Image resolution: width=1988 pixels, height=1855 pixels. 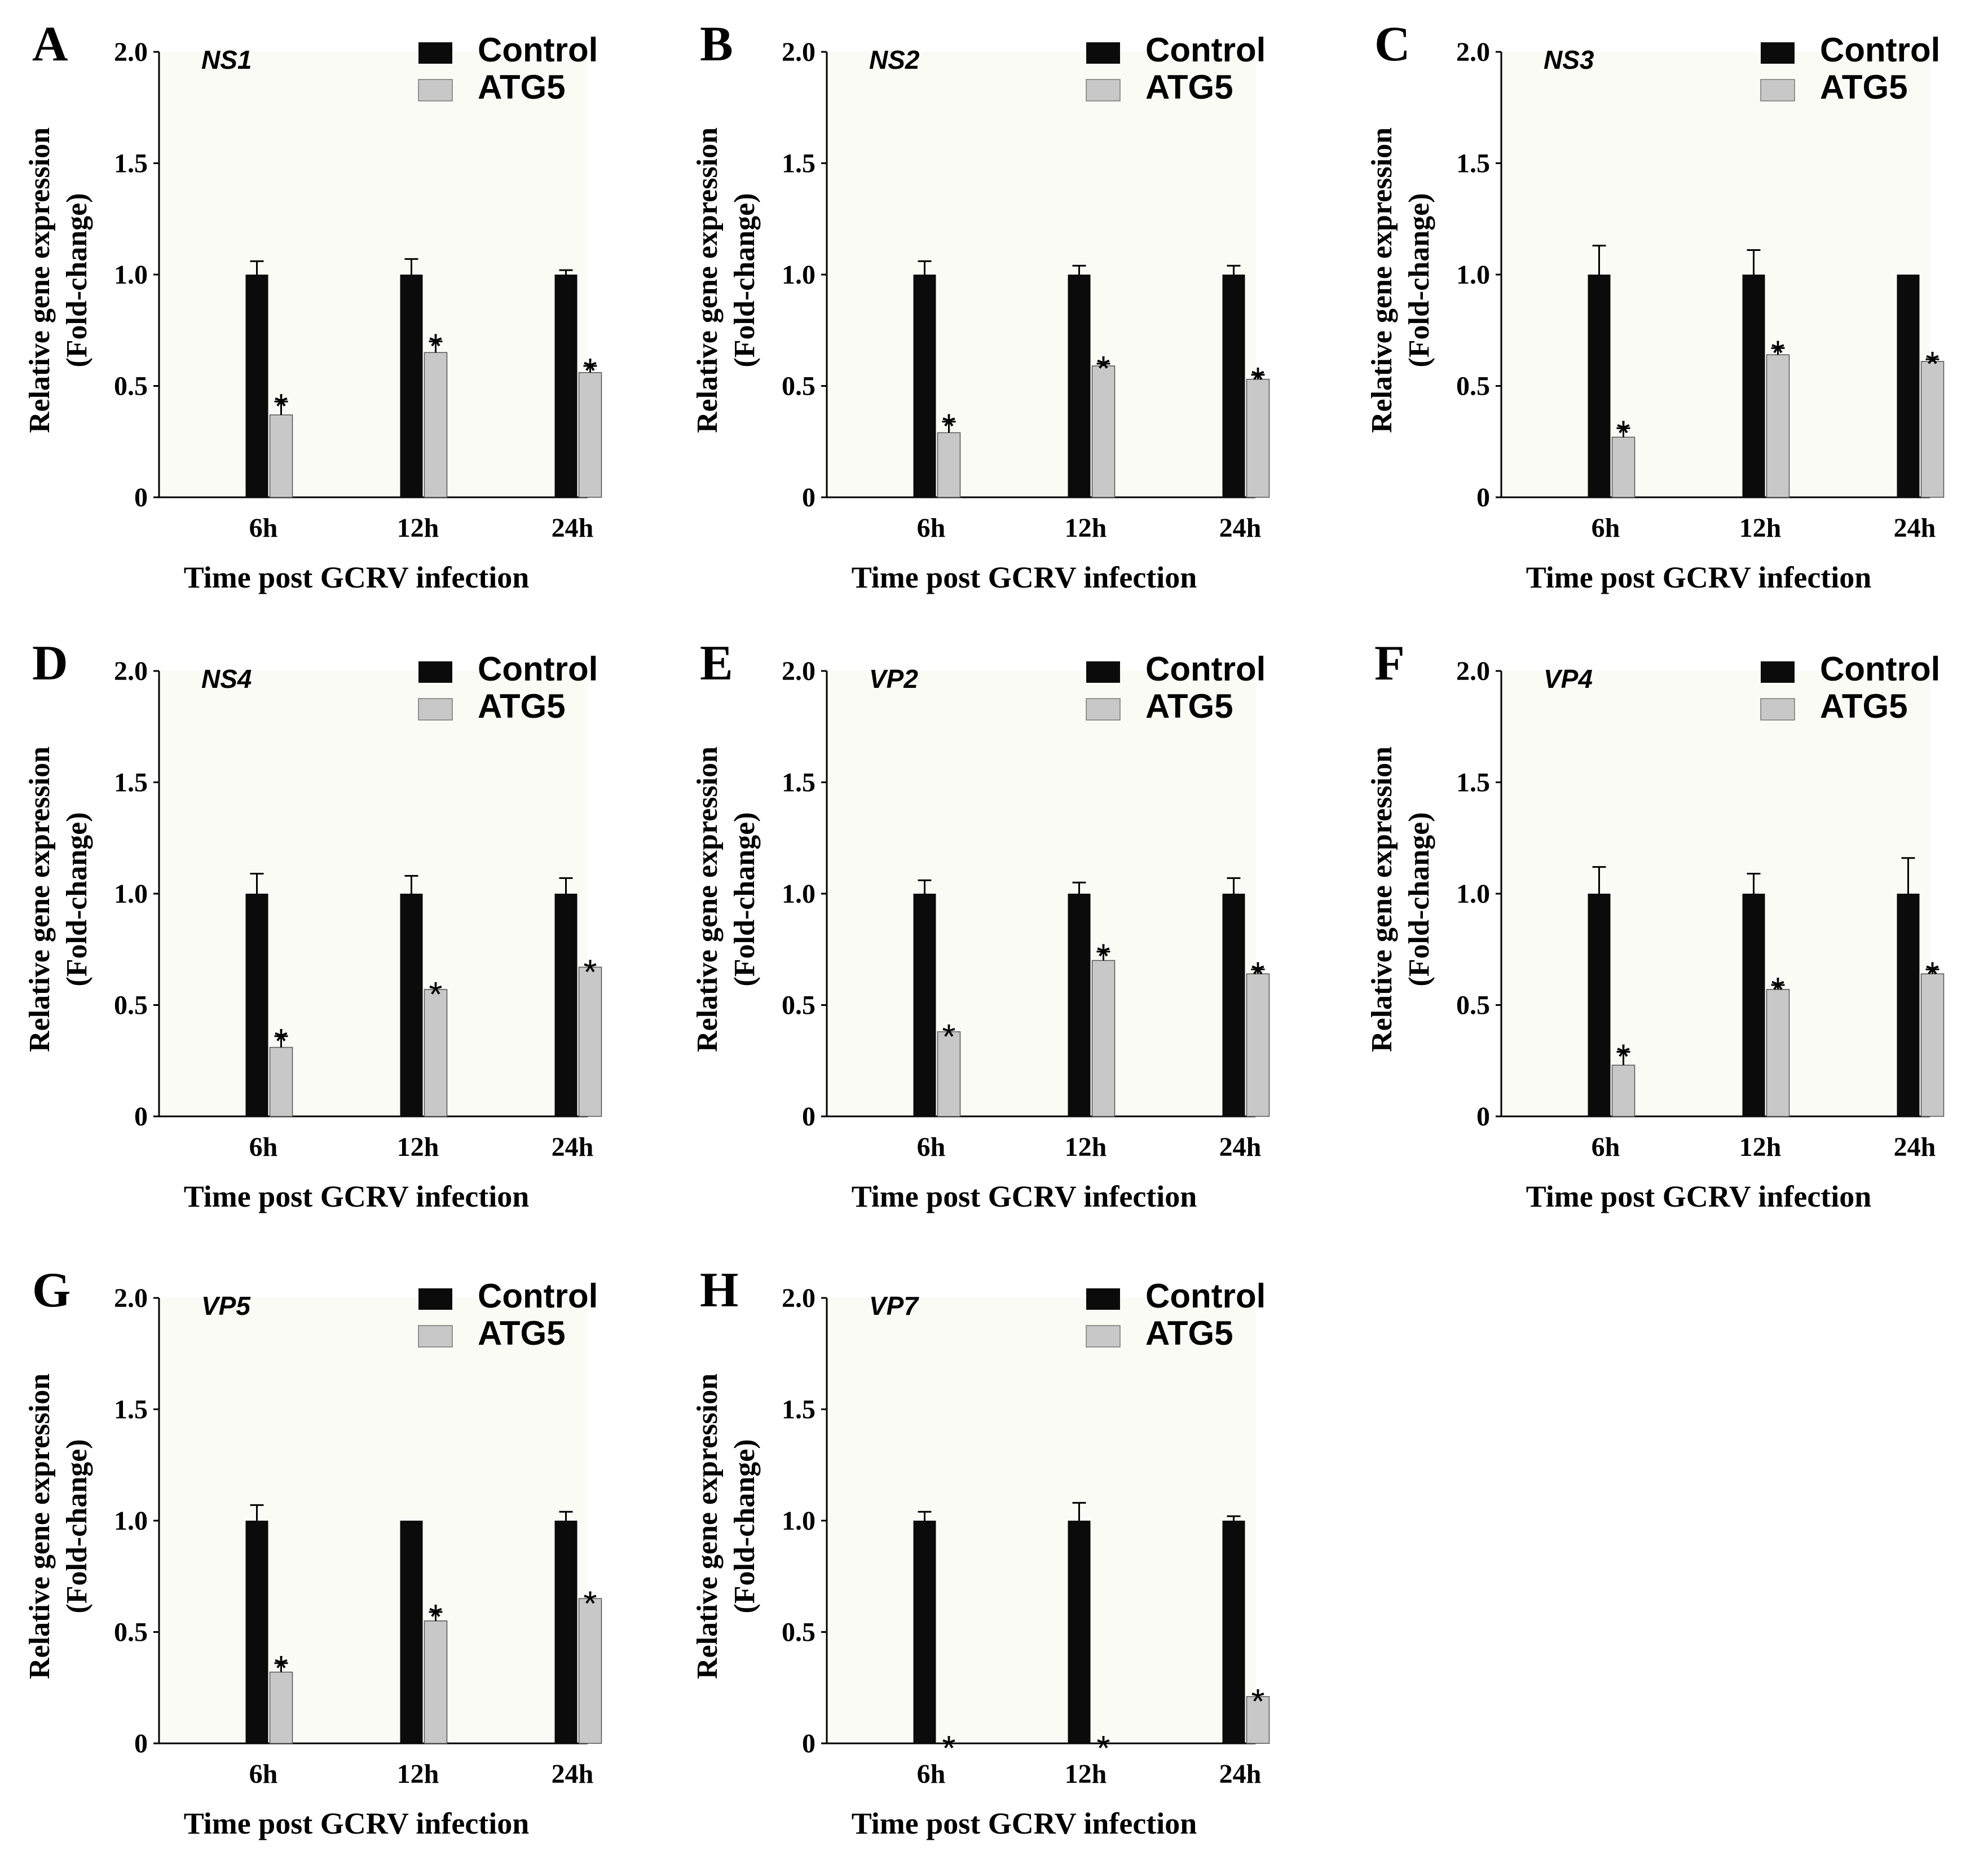 What do you see at coordinates (226, 679) in the screenshot?
I see `gene-title: NS4` at bounding box center [226, 679].